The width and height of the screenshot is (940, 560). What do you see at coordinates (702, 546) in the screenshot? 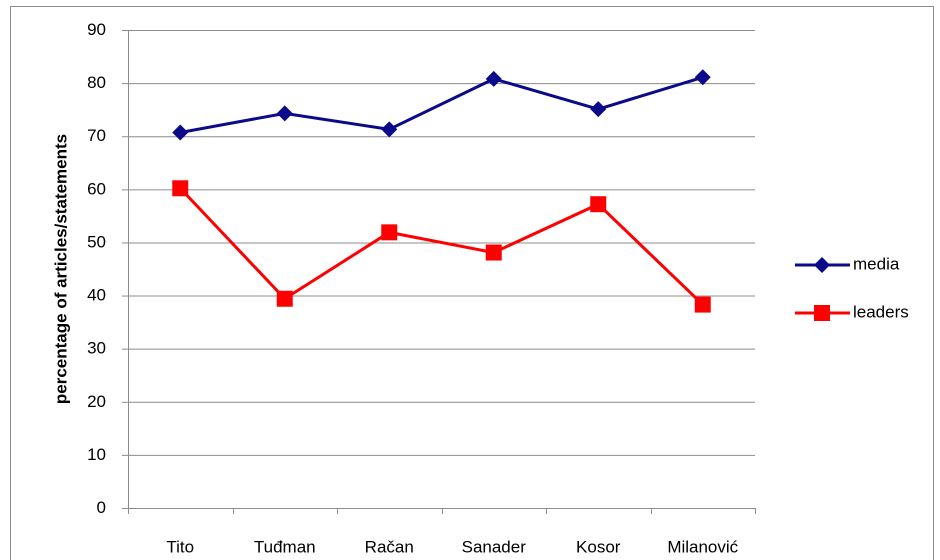
I see `x-tick-label: Milanović` at bounding box center [702, 546].